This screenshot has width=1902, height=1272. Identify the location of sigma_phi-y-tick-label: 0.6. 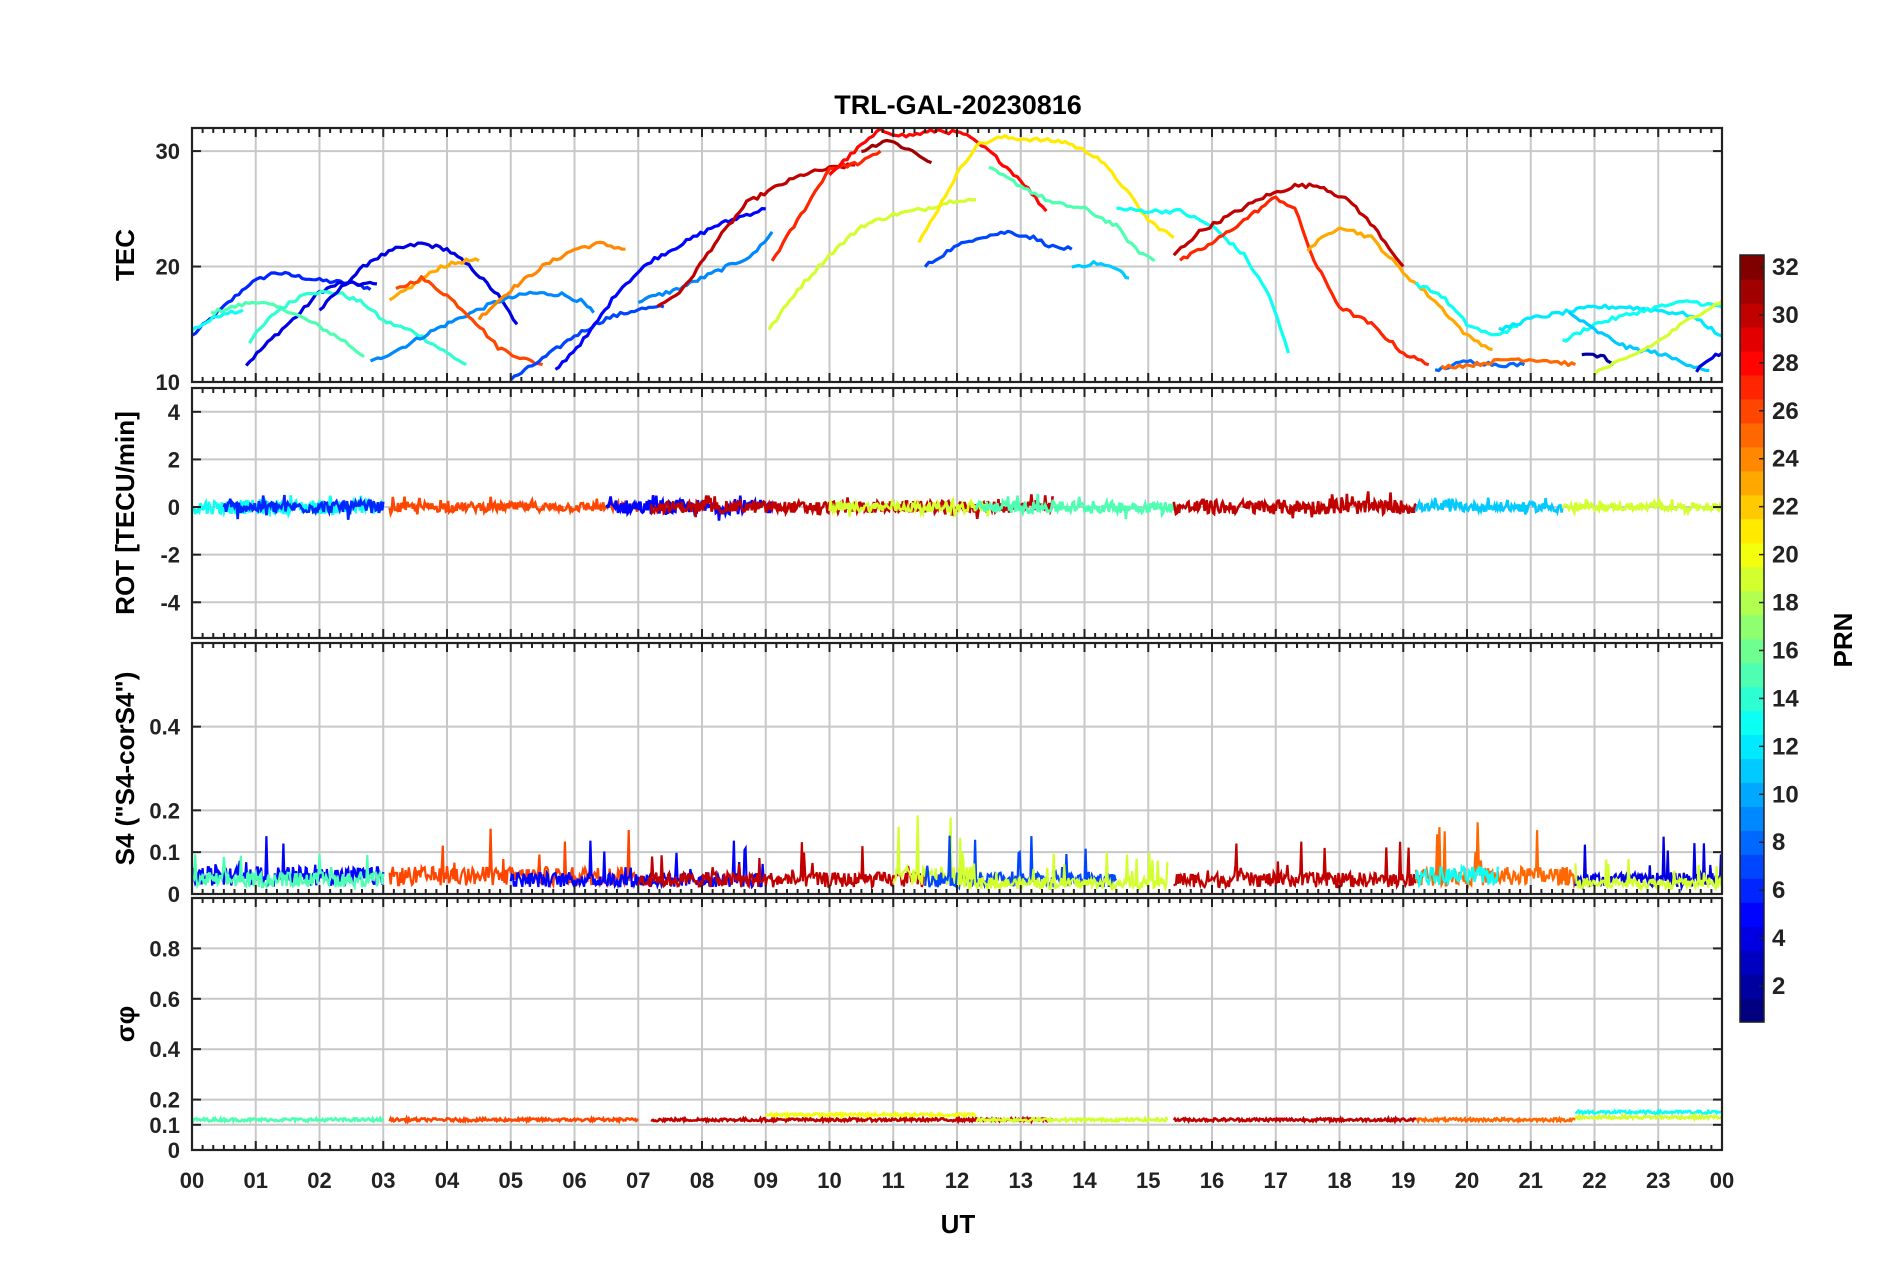
(164, 999).